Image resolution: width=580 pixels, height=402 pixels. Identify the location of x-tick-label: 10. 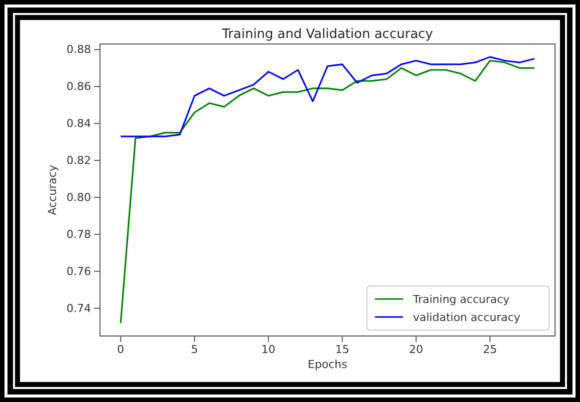
(268, 349).